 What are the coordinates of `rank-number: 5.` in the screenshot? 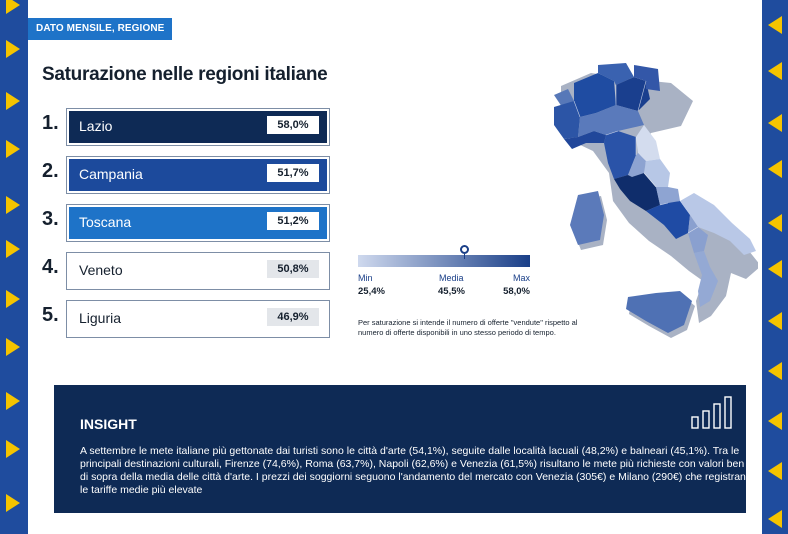 It's located at (50, 315).